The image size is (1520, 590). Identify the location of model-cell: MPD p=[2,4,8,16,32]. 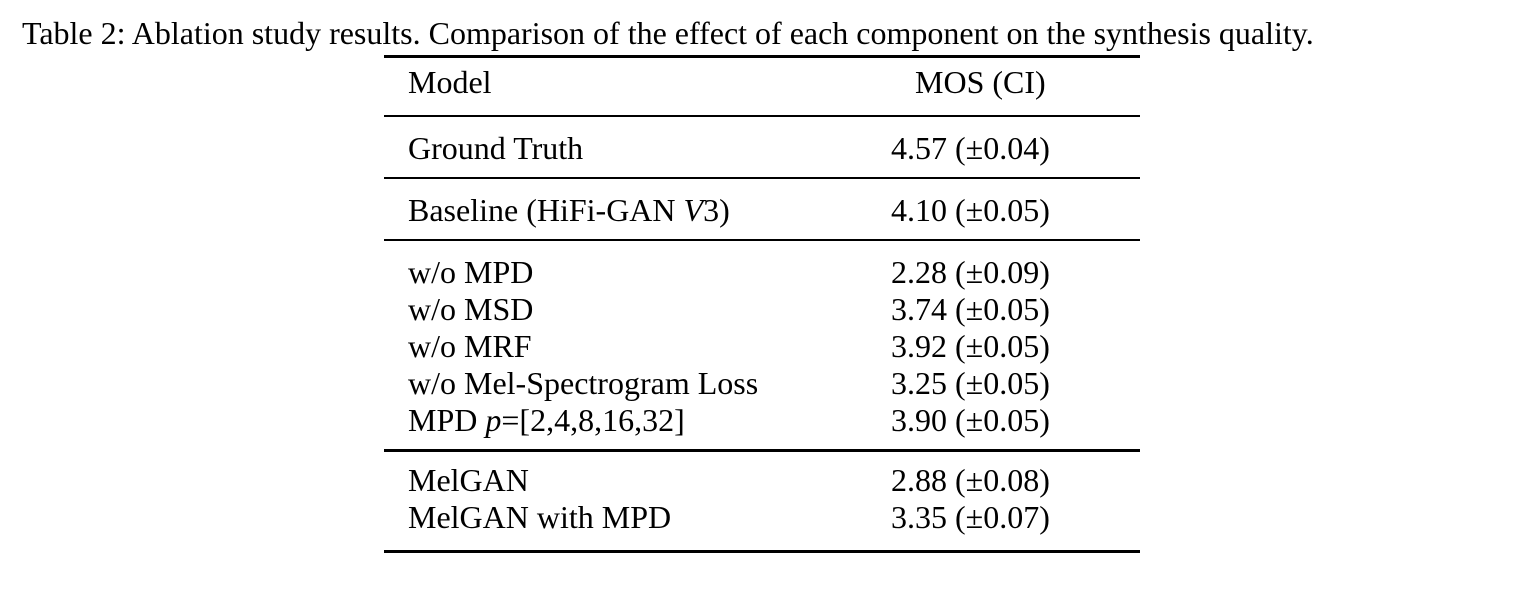
(546, 420).